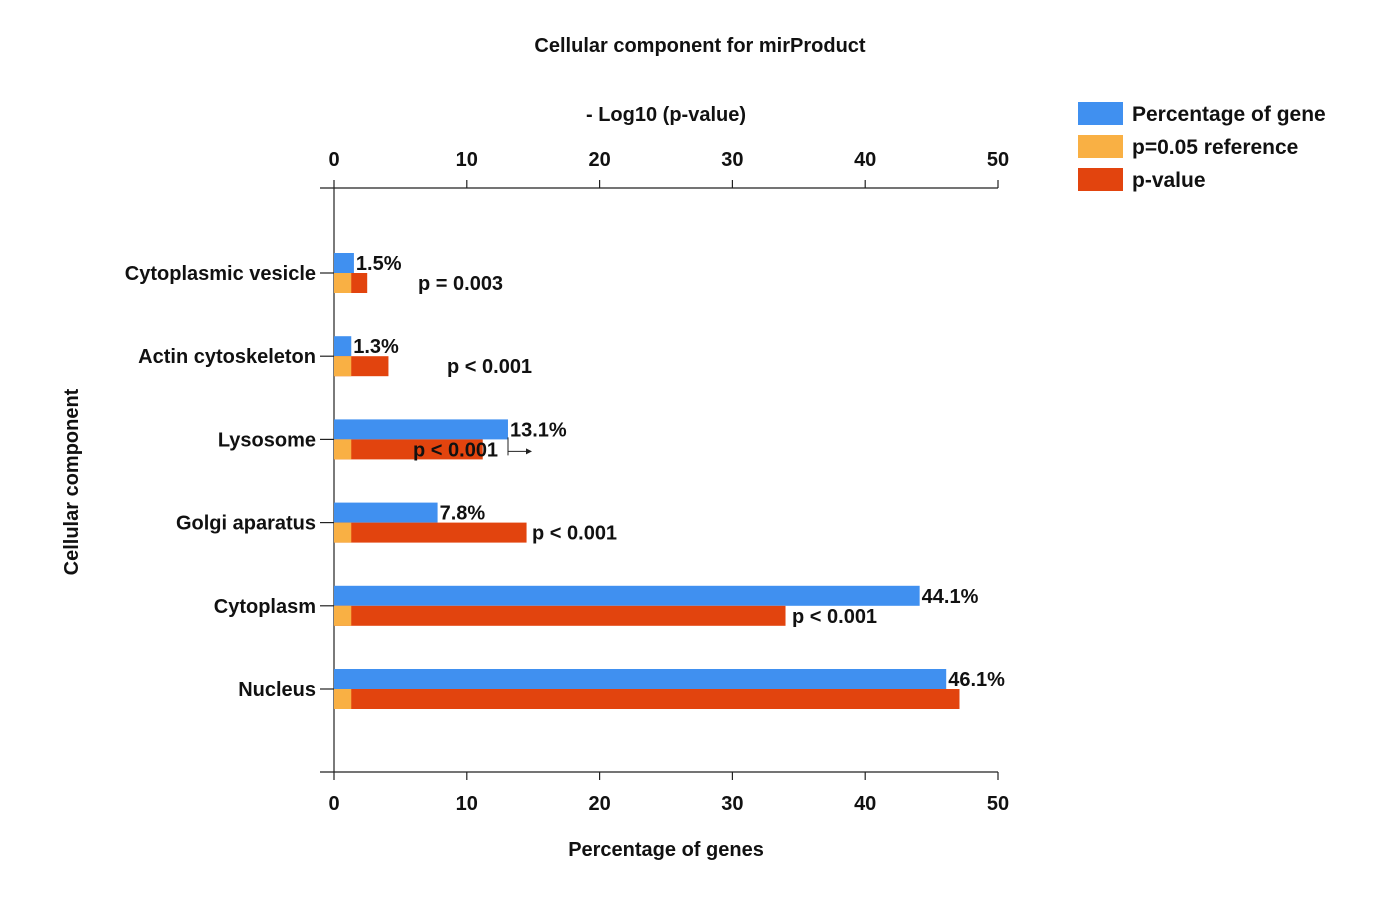 This screenshot has height=900, width=1400. What do you see at coordinates (72, 481) in the screenshot?
I see `y-axis-title: Cellular component` at bounding box center [72, 481].